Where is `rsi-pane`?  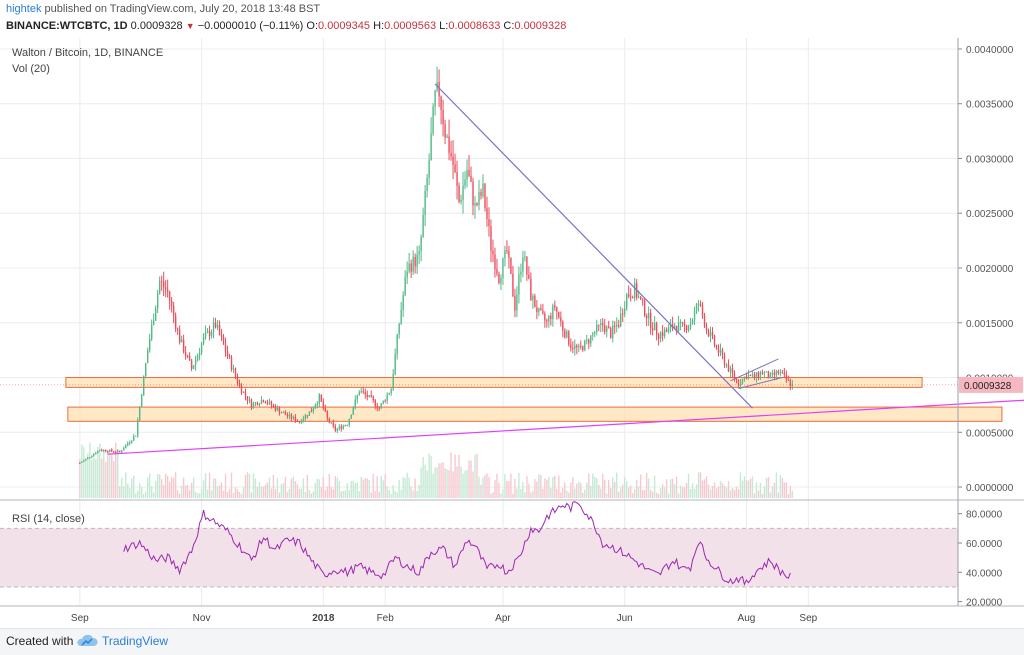
rsi-pane is located at coordinates (479, 544).